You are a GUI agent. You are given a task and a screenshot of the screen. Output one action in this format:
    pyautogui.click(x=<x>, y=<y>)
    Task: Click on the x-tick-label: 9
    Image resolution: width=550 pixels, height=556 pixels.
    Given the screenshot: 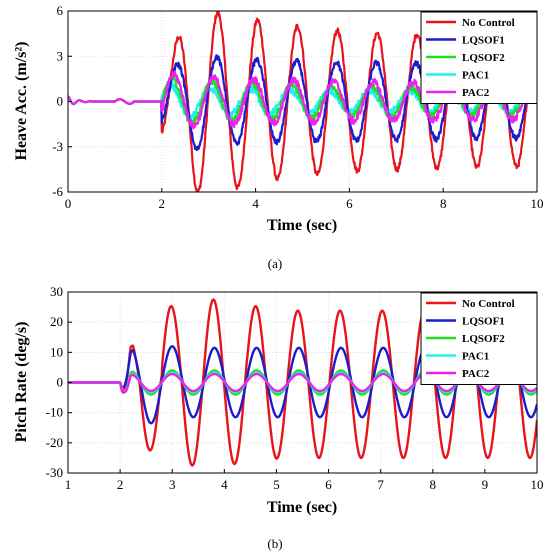 What is the action you would take?
    pyautogui.click(x=485, y=484)
    